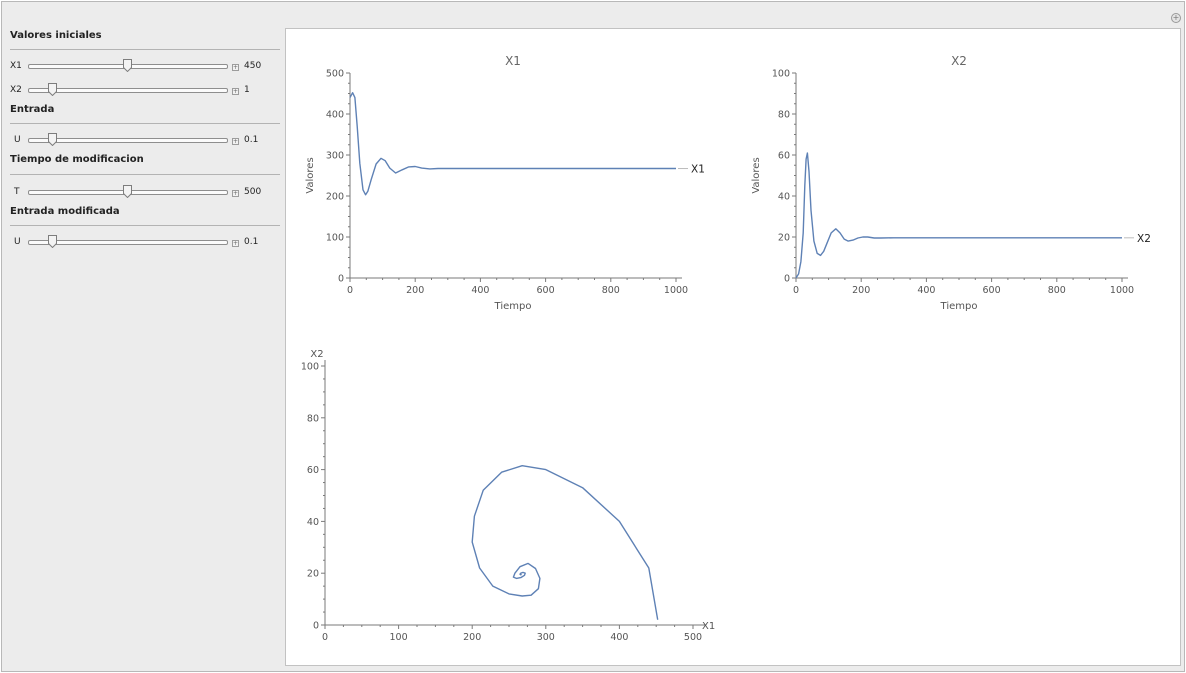  I want to click on y-tick-label: 500, so click(335, 74).